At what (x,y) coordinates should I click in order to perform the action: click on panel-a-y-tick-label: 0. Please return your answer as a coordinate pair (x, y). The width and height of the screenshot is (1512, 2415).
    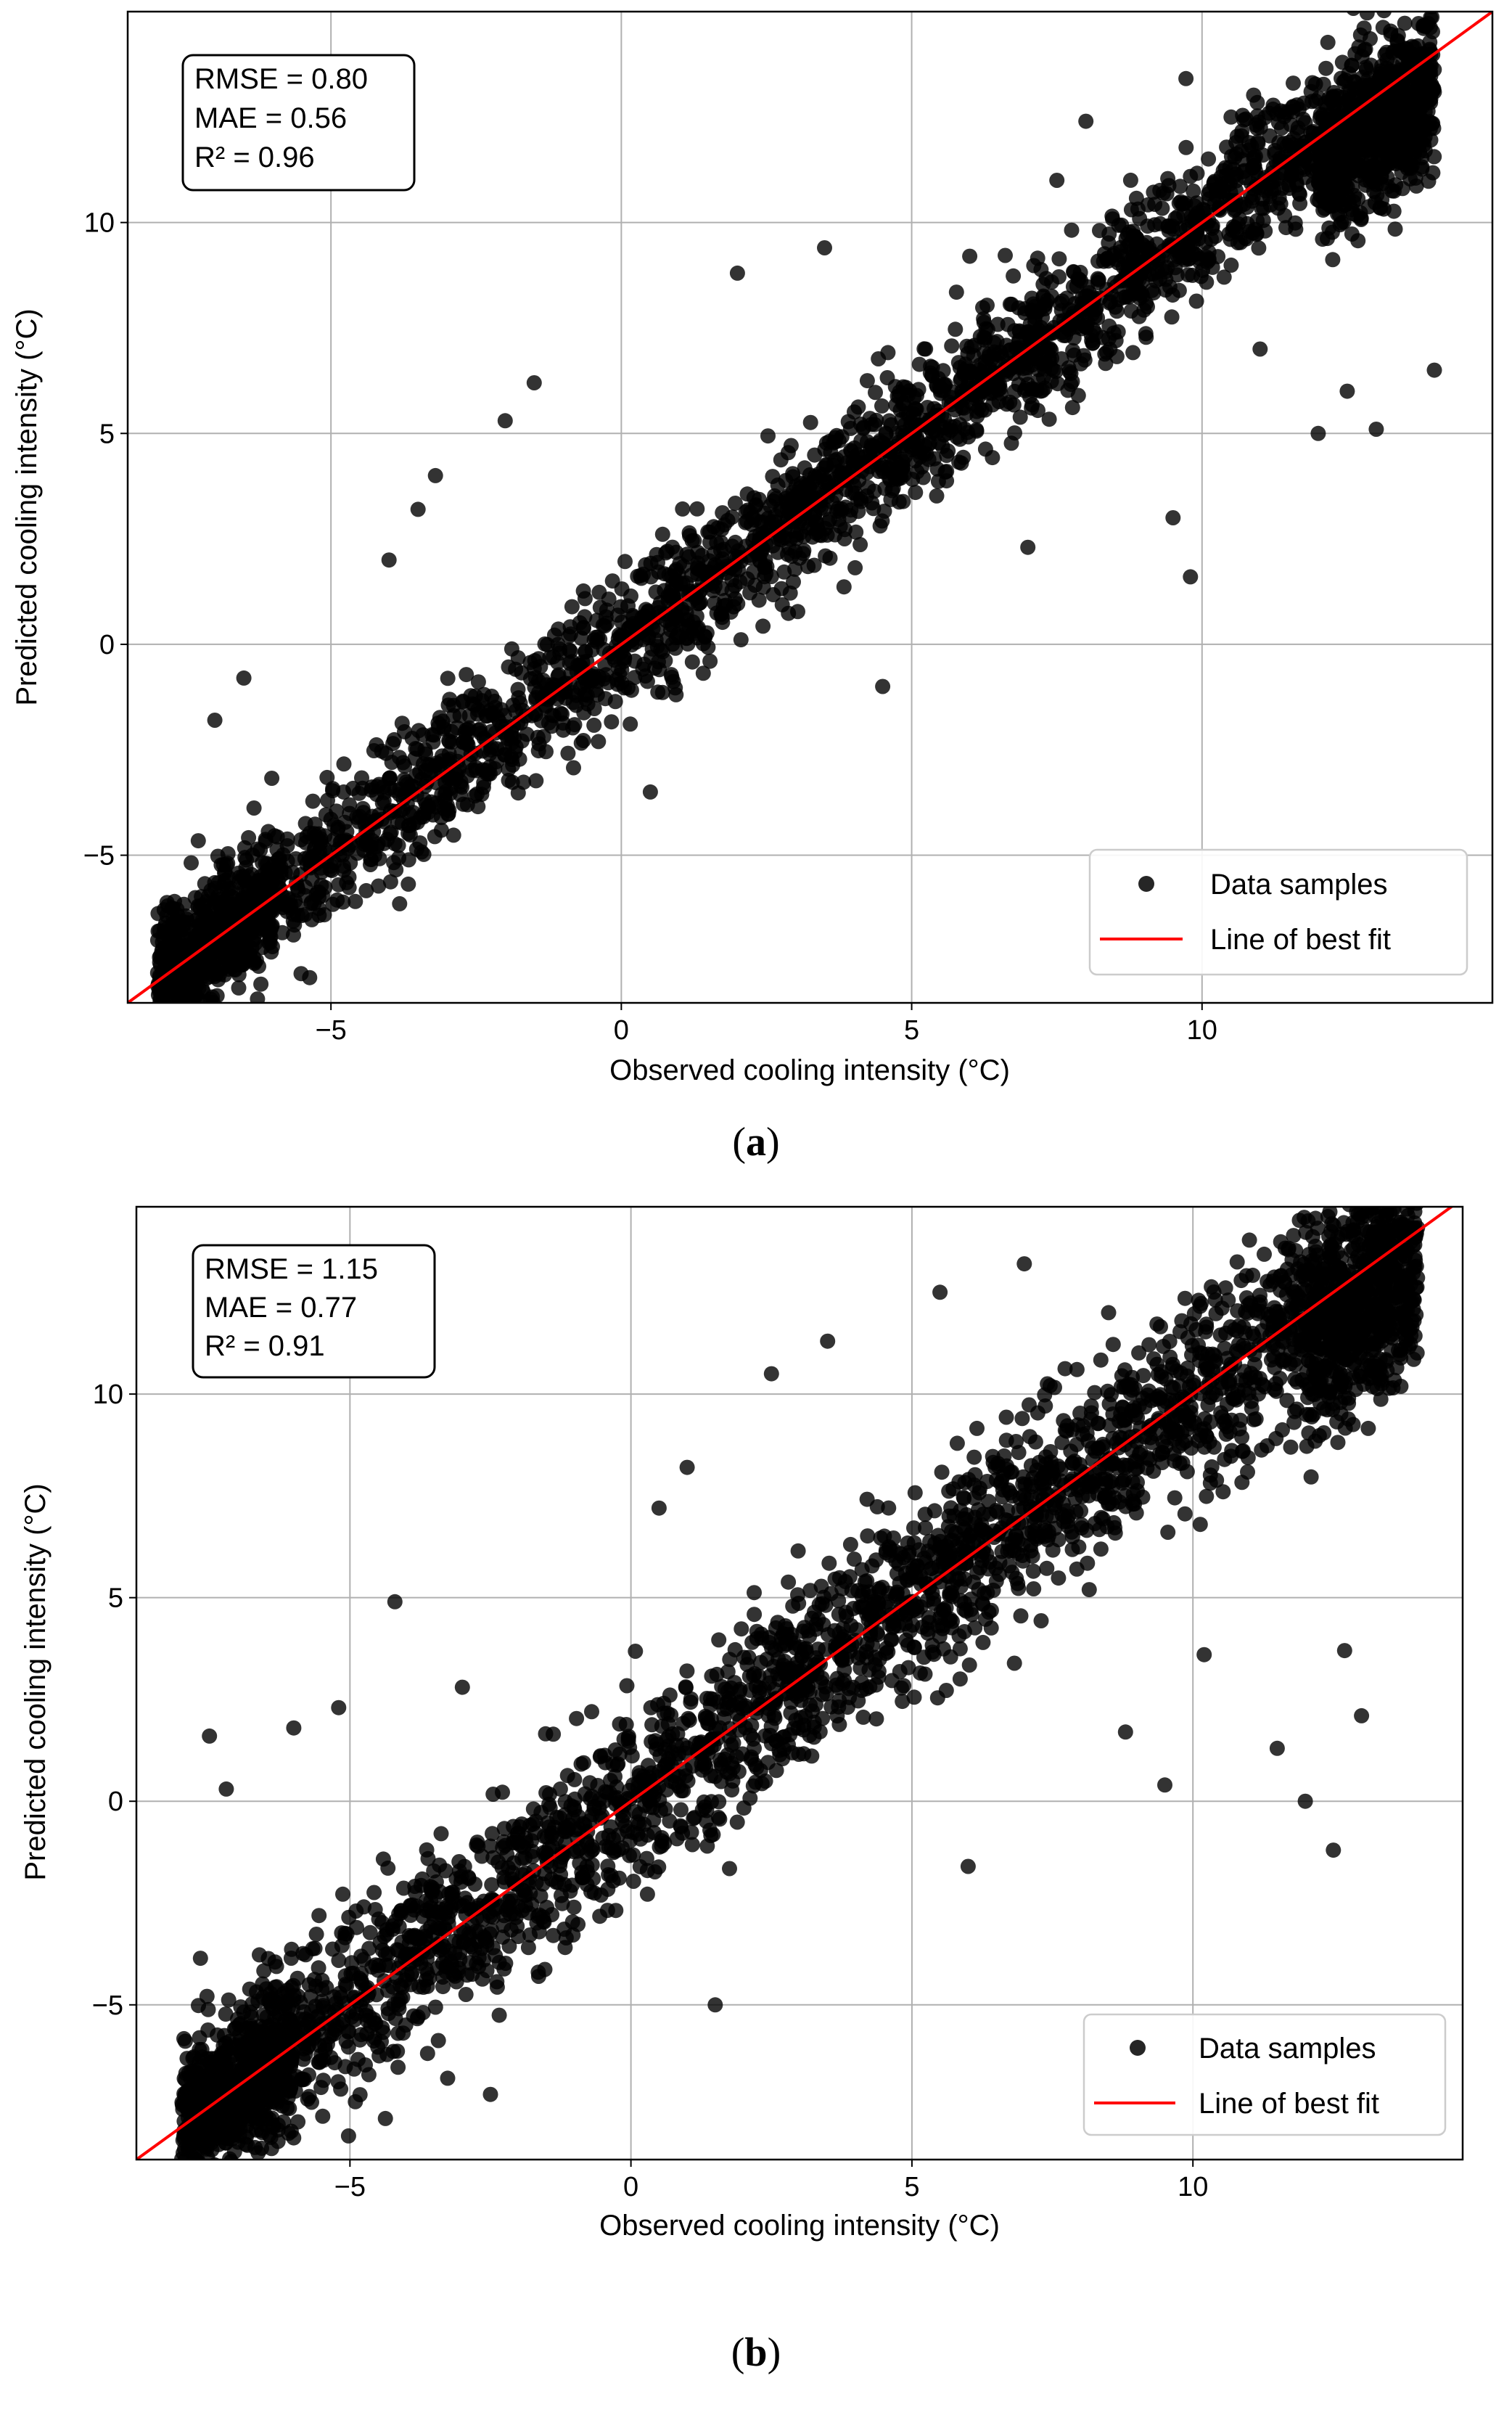
    Looking at the image, I should click on (107, 645).